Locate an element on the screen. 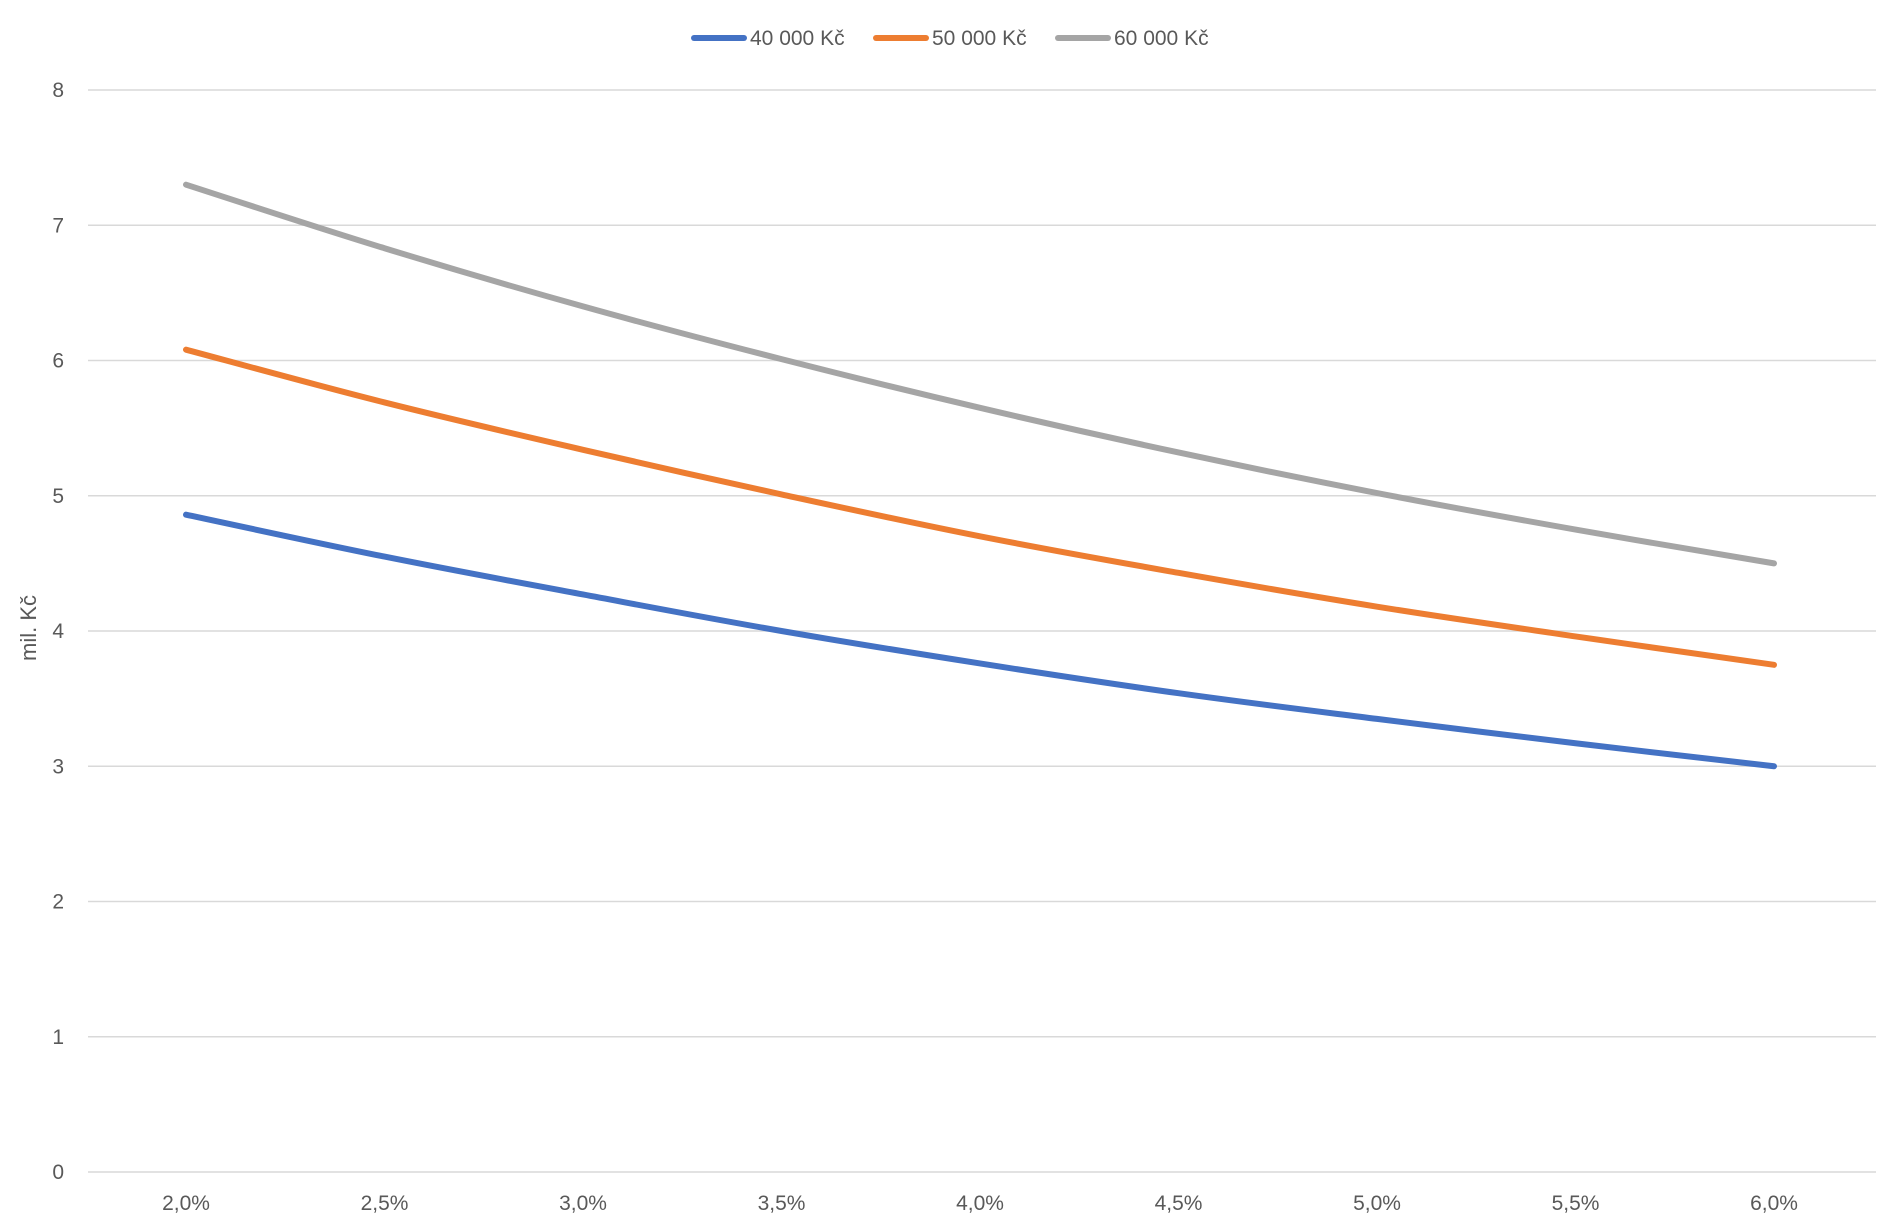  x-tick-label: 2,5% is located at coordinates (385, 1203).